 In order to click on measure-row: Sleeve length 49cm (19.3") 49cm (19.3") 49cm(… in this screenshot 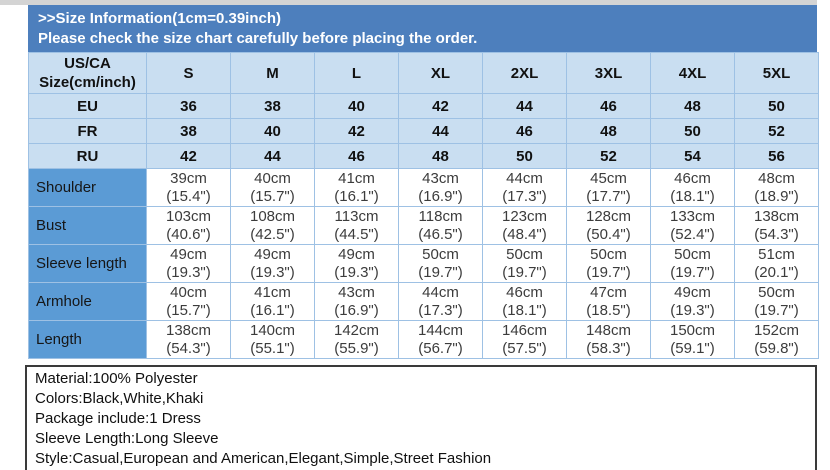, I will do `click(423, 263)`.